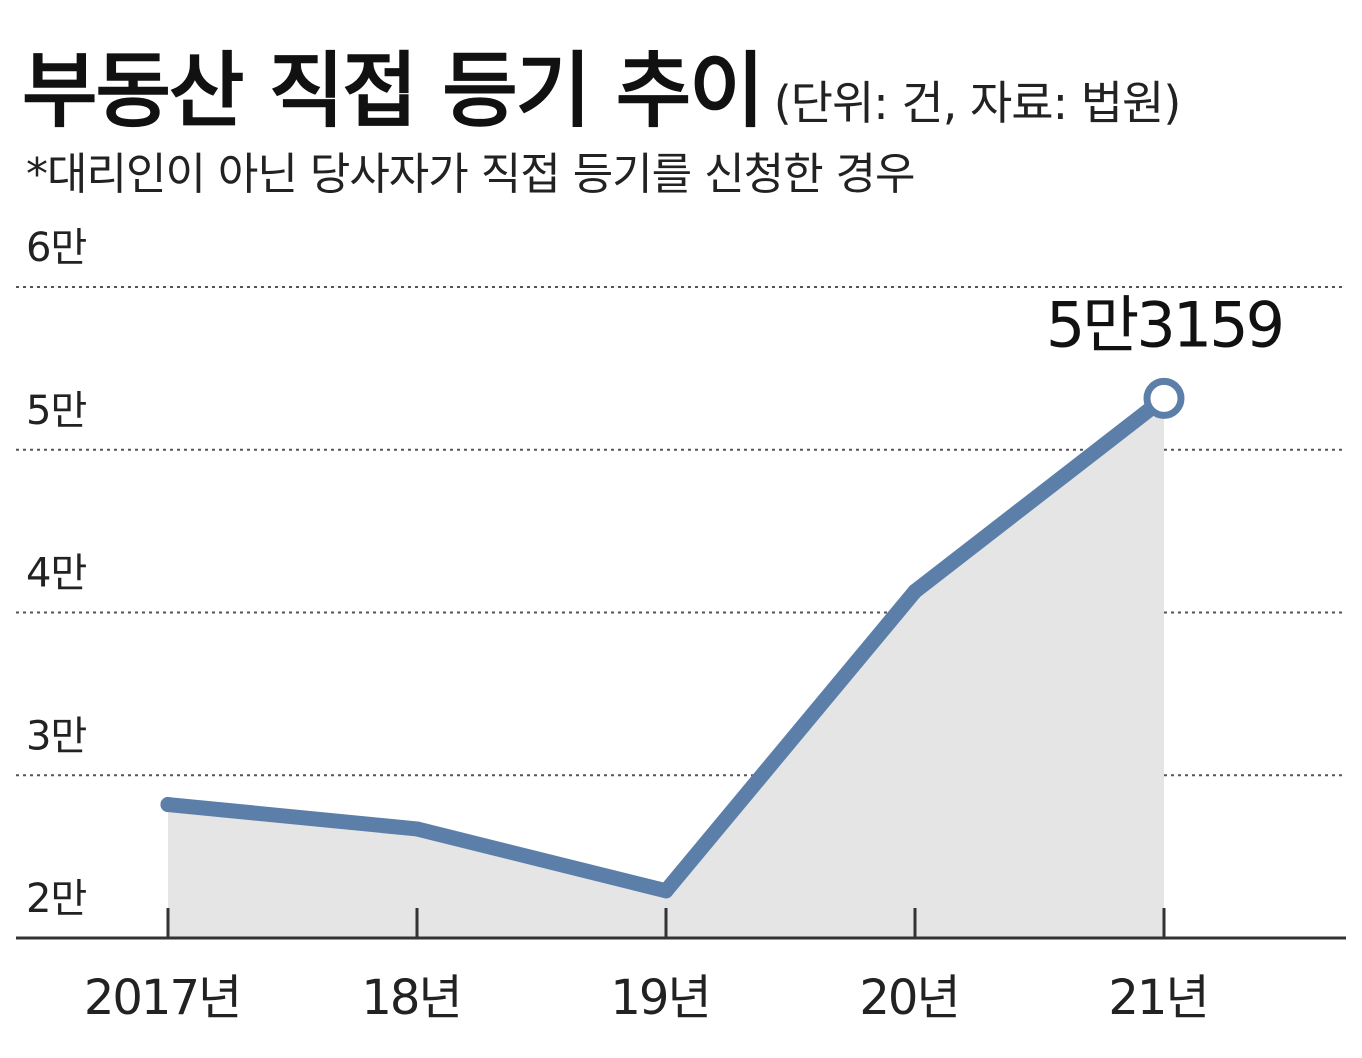 This screenshot has height=1058, width=1362. I want to click on x-tick-label: 21년, so click(1157, 998).